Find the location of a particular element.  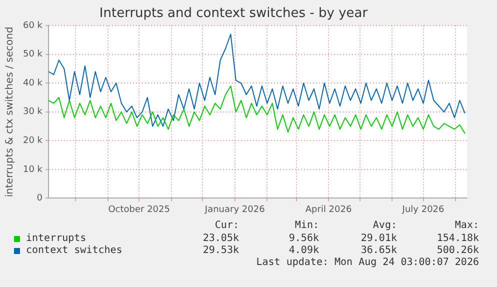

y-axis-title: interrupts & ctx switches / second is located at coordinates (10, 112).